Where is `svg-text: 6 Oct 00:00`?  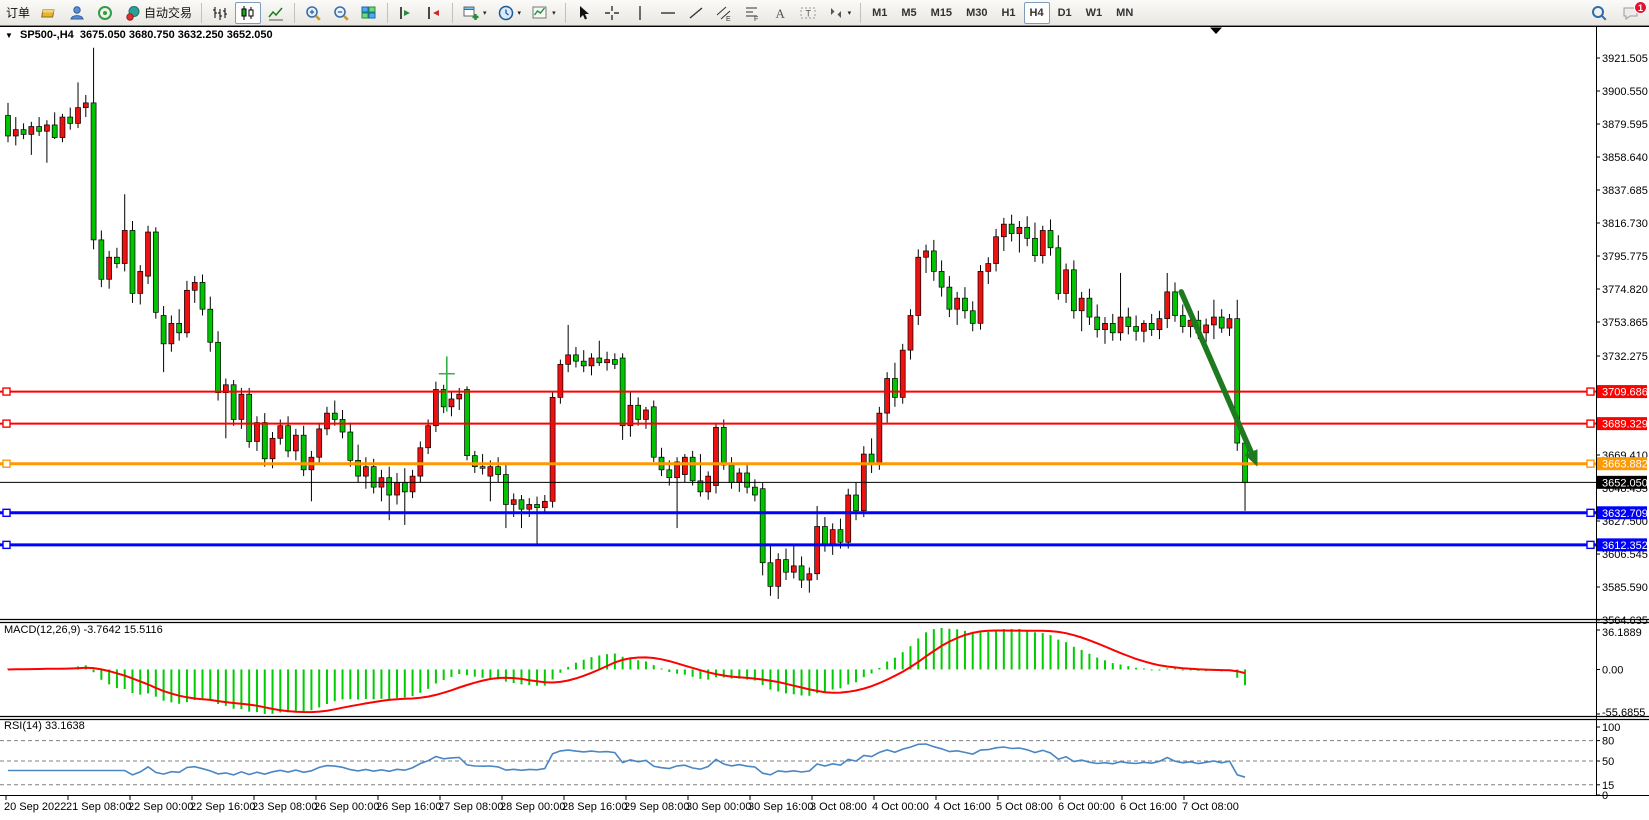
svg-text: 6 Oct 00:00 is located at coordinates (1086, 807).